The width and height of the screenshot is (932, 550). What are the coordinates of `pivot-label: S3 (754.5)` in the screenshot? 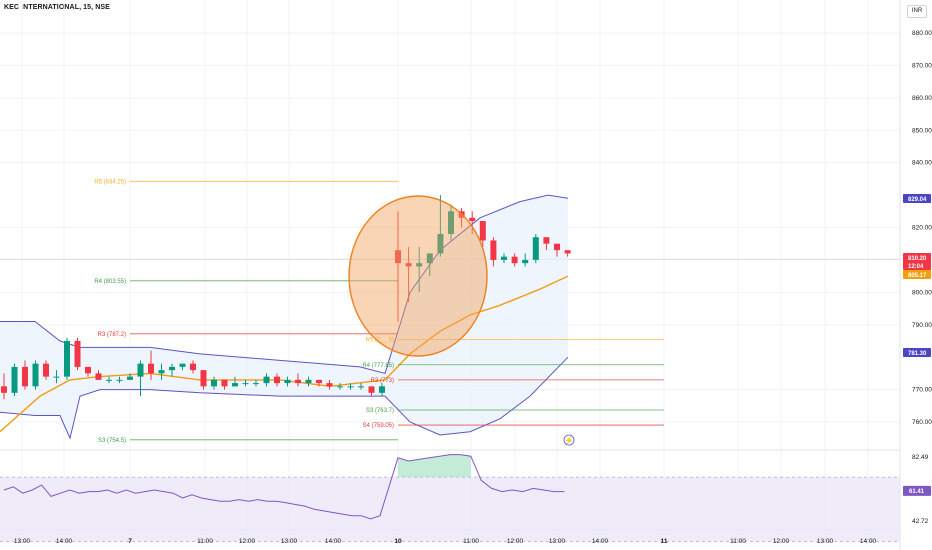 It's located at (112, 441).